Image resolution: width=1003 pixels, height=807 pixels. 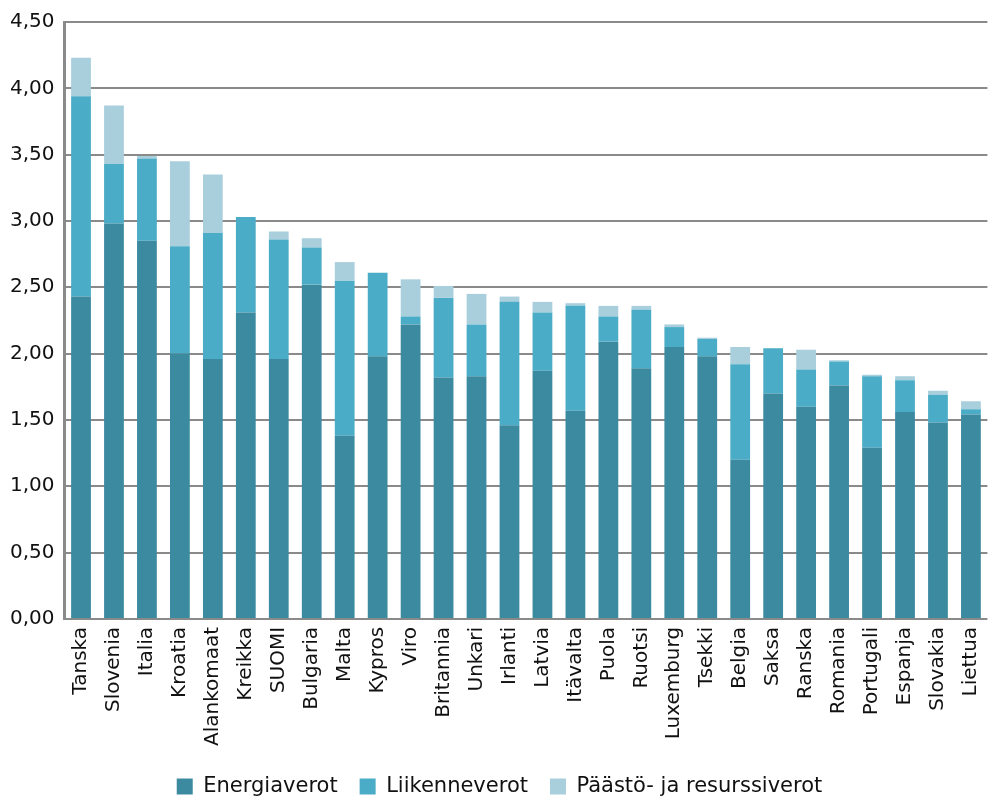 I want to click on x-tick-label: Ruotsi, so click(x=639, y=657).